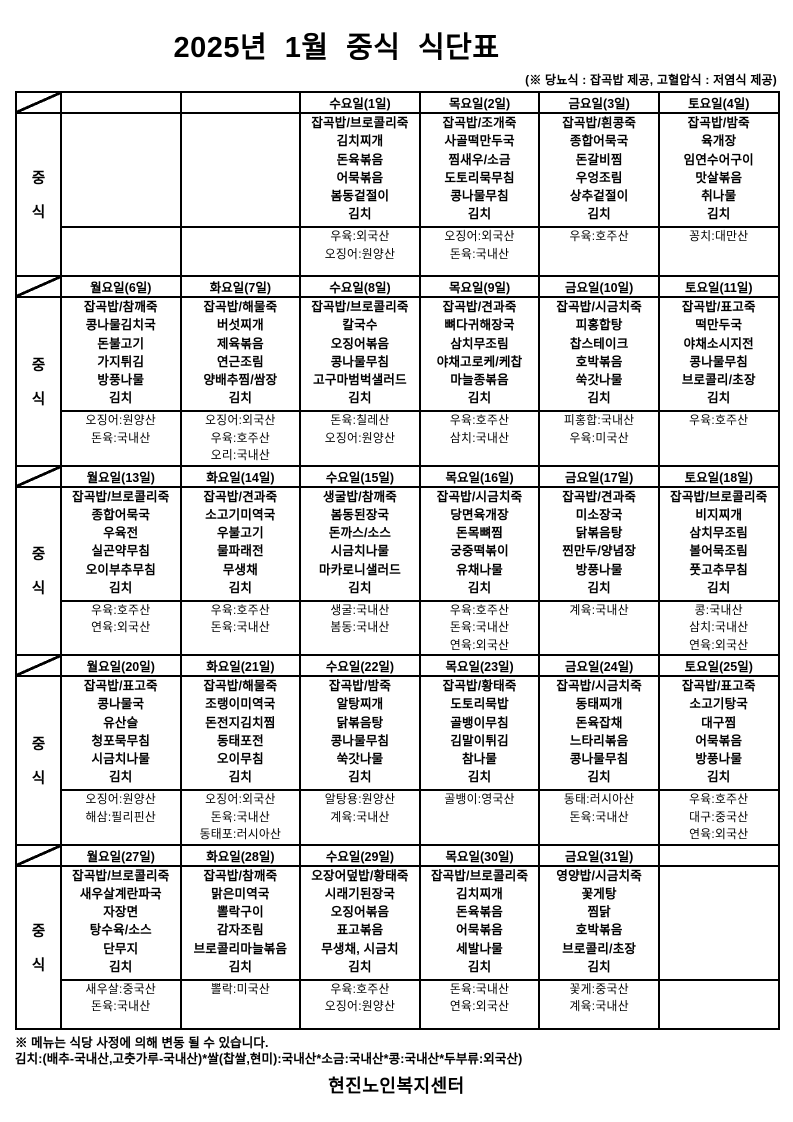  I want to click on origin-cell: 알탕용:원양산 계육:국내산, so click(360, 817).